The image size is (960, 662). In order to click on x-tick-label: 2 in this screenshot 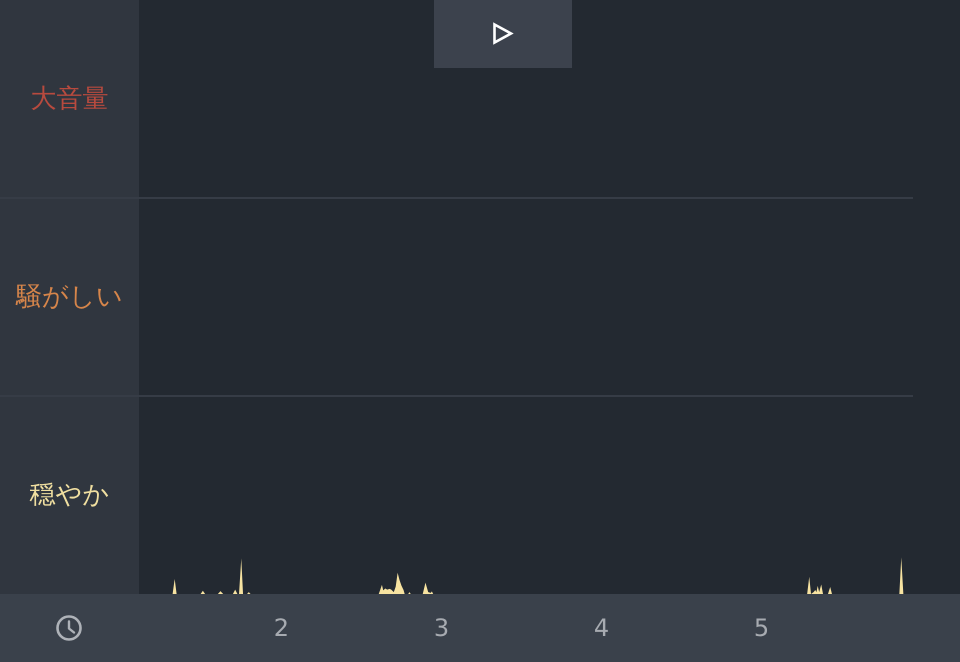, I will do `click(282, 628)`.